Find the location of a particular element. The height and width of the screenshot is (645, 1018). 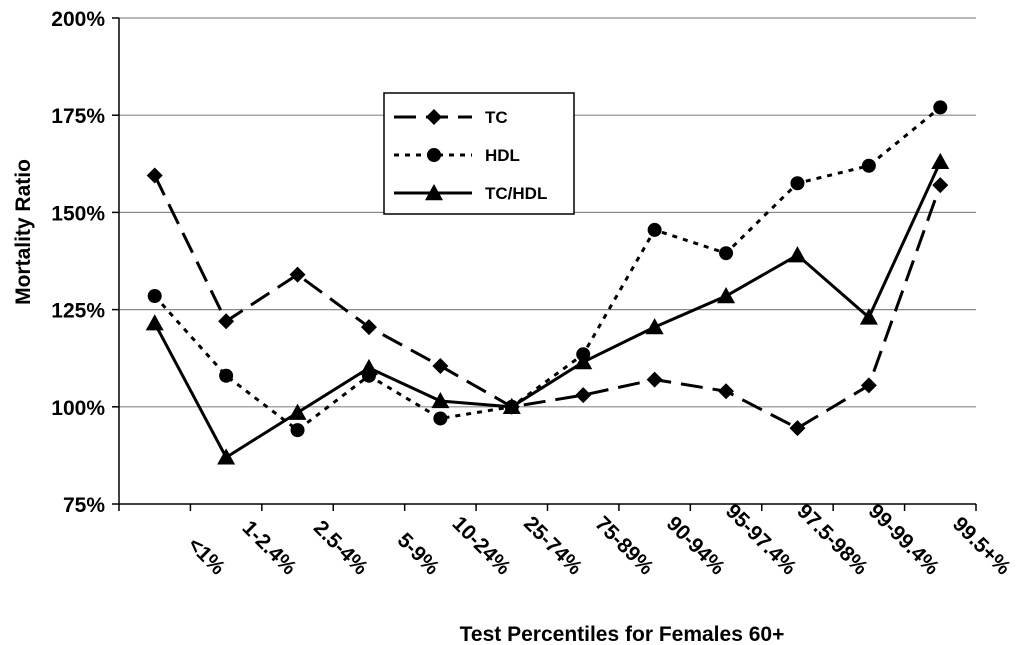

x-tick-label: 75-89% is located at coordinates (624, 546).